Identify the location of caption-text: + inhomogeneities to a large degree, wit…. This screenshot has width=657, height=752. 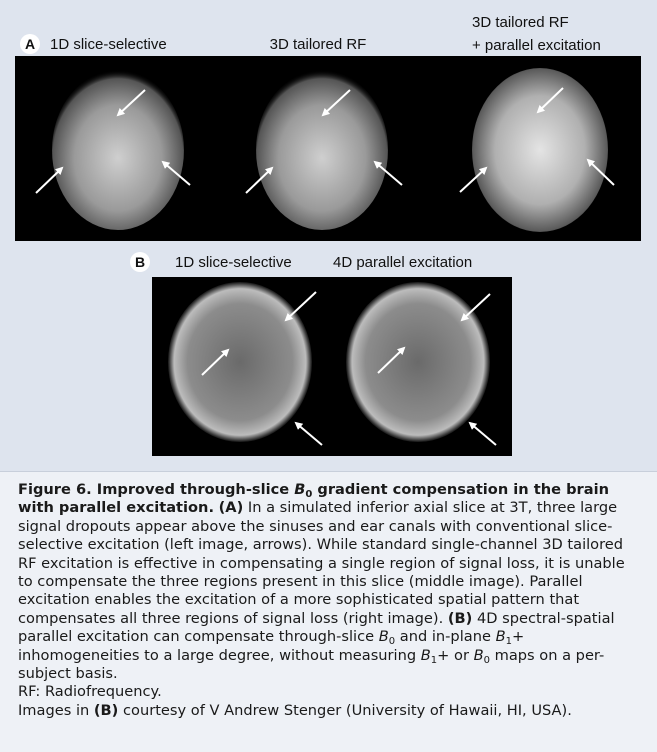
(271, 646).